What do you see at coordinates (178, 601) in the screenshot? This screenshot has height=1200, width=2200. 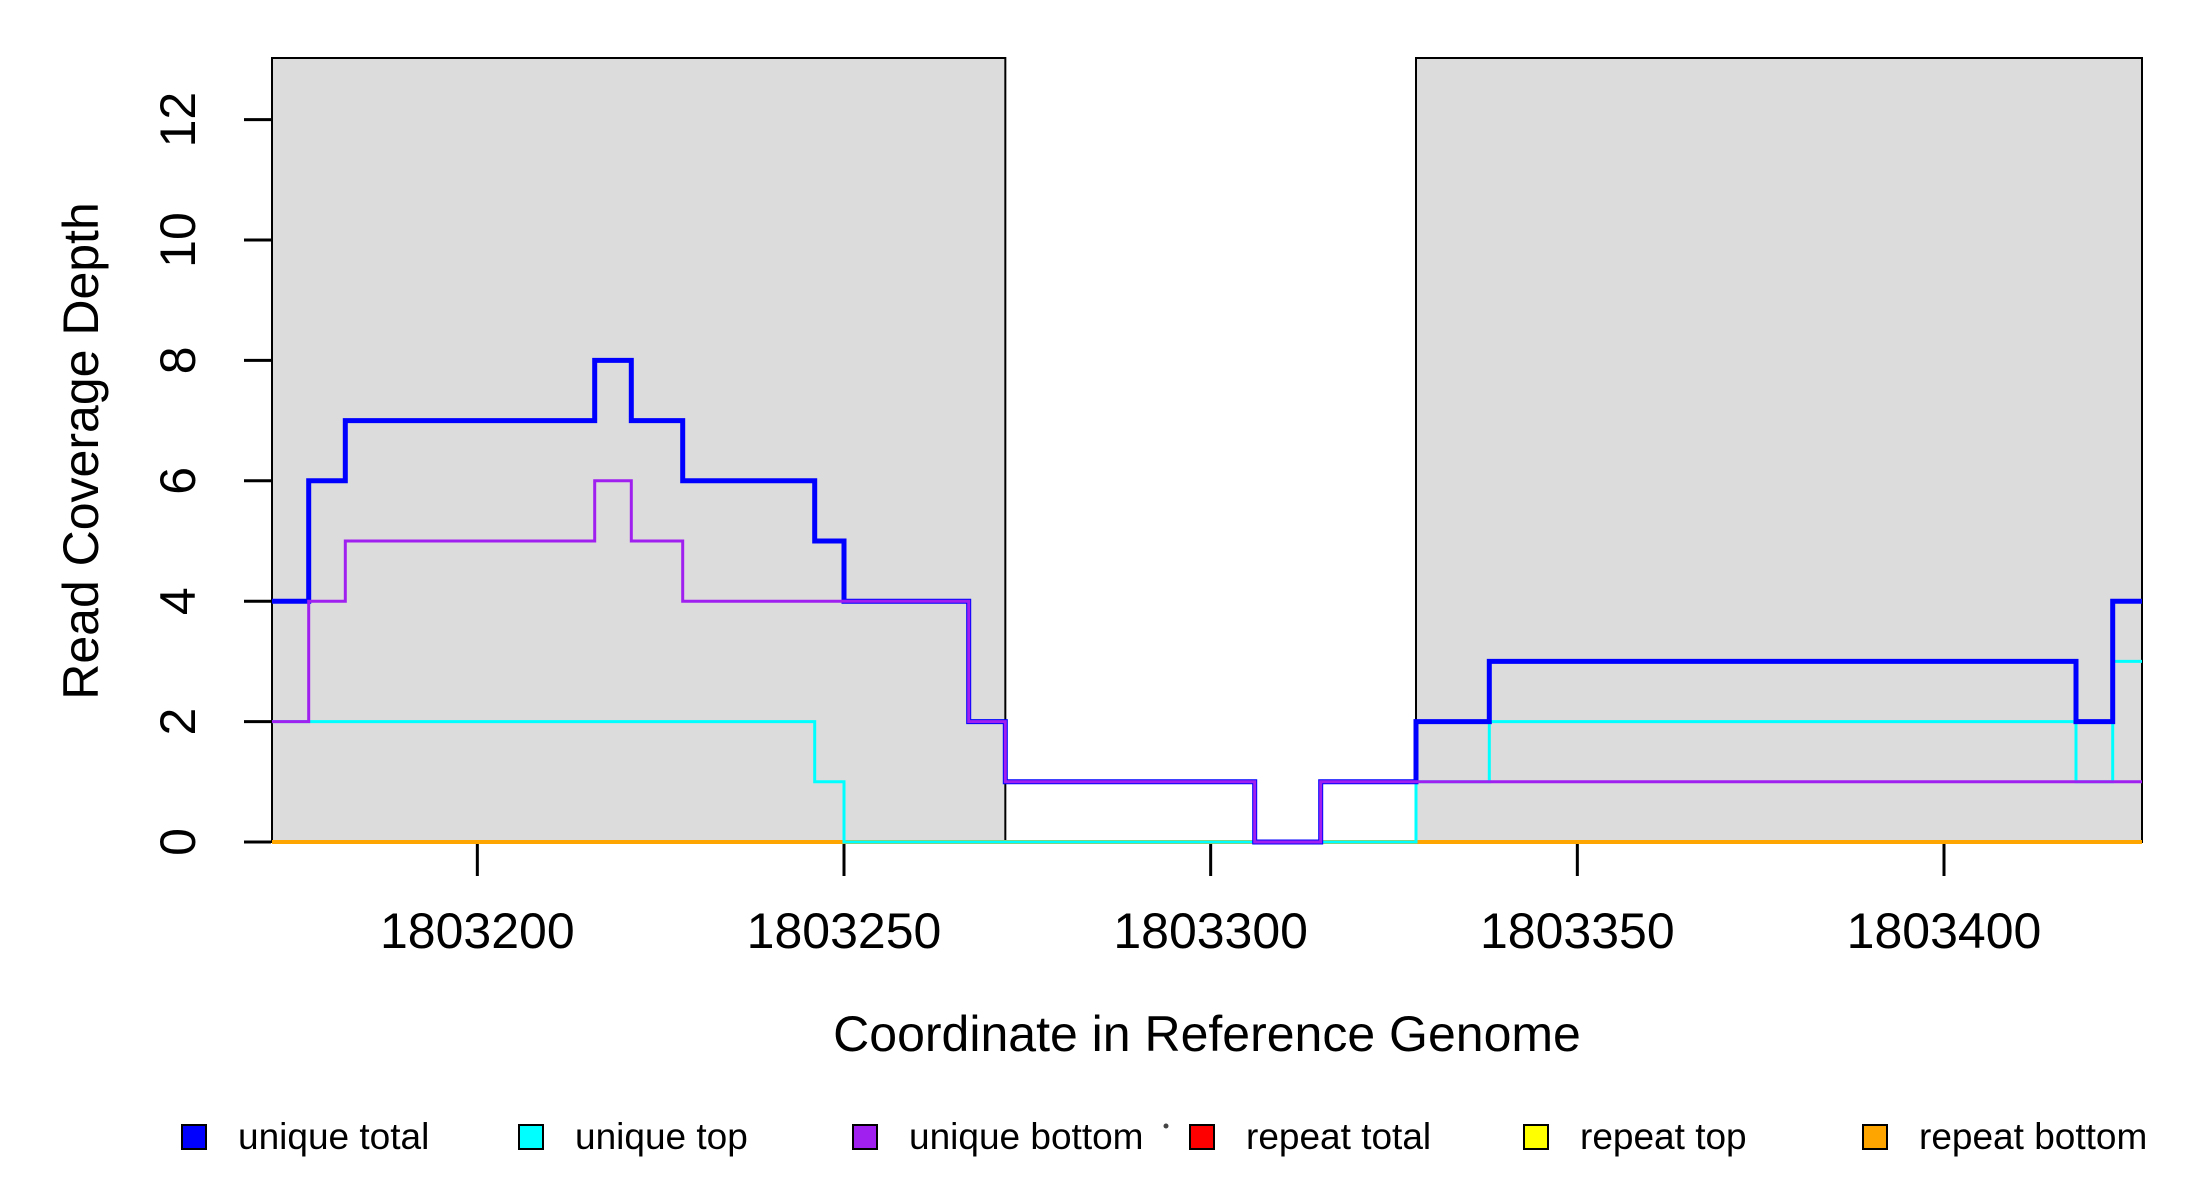 I see `y-tick-label: 4` at bounding box center [178, 601].